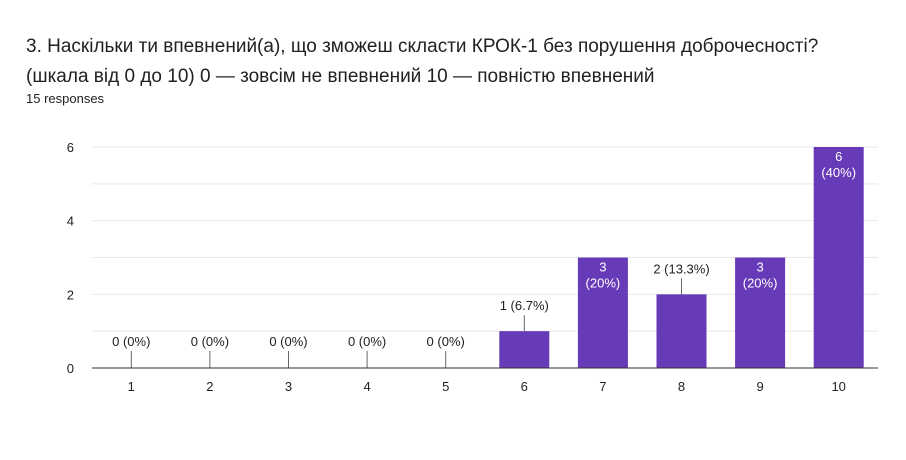  I want to click on y-tick-label: 6, so click(70, 147).